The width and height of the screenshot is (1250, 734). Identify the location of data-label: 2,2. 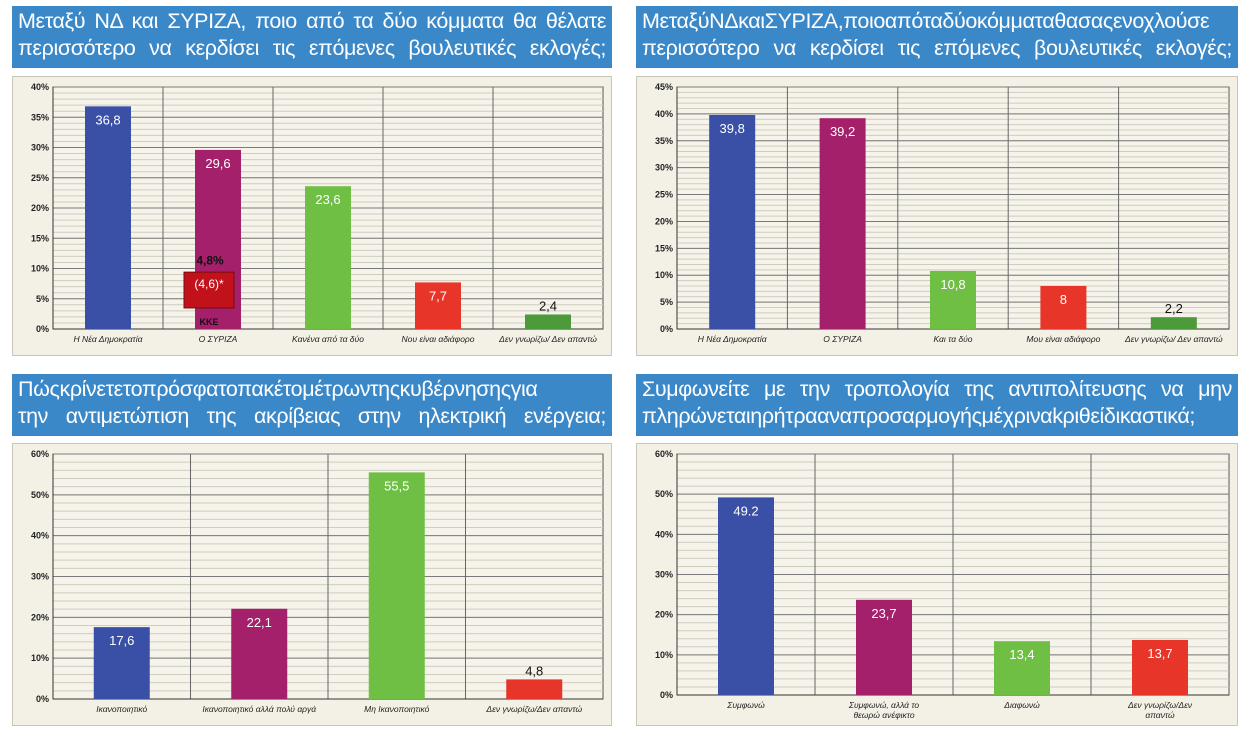
(1174, 308).